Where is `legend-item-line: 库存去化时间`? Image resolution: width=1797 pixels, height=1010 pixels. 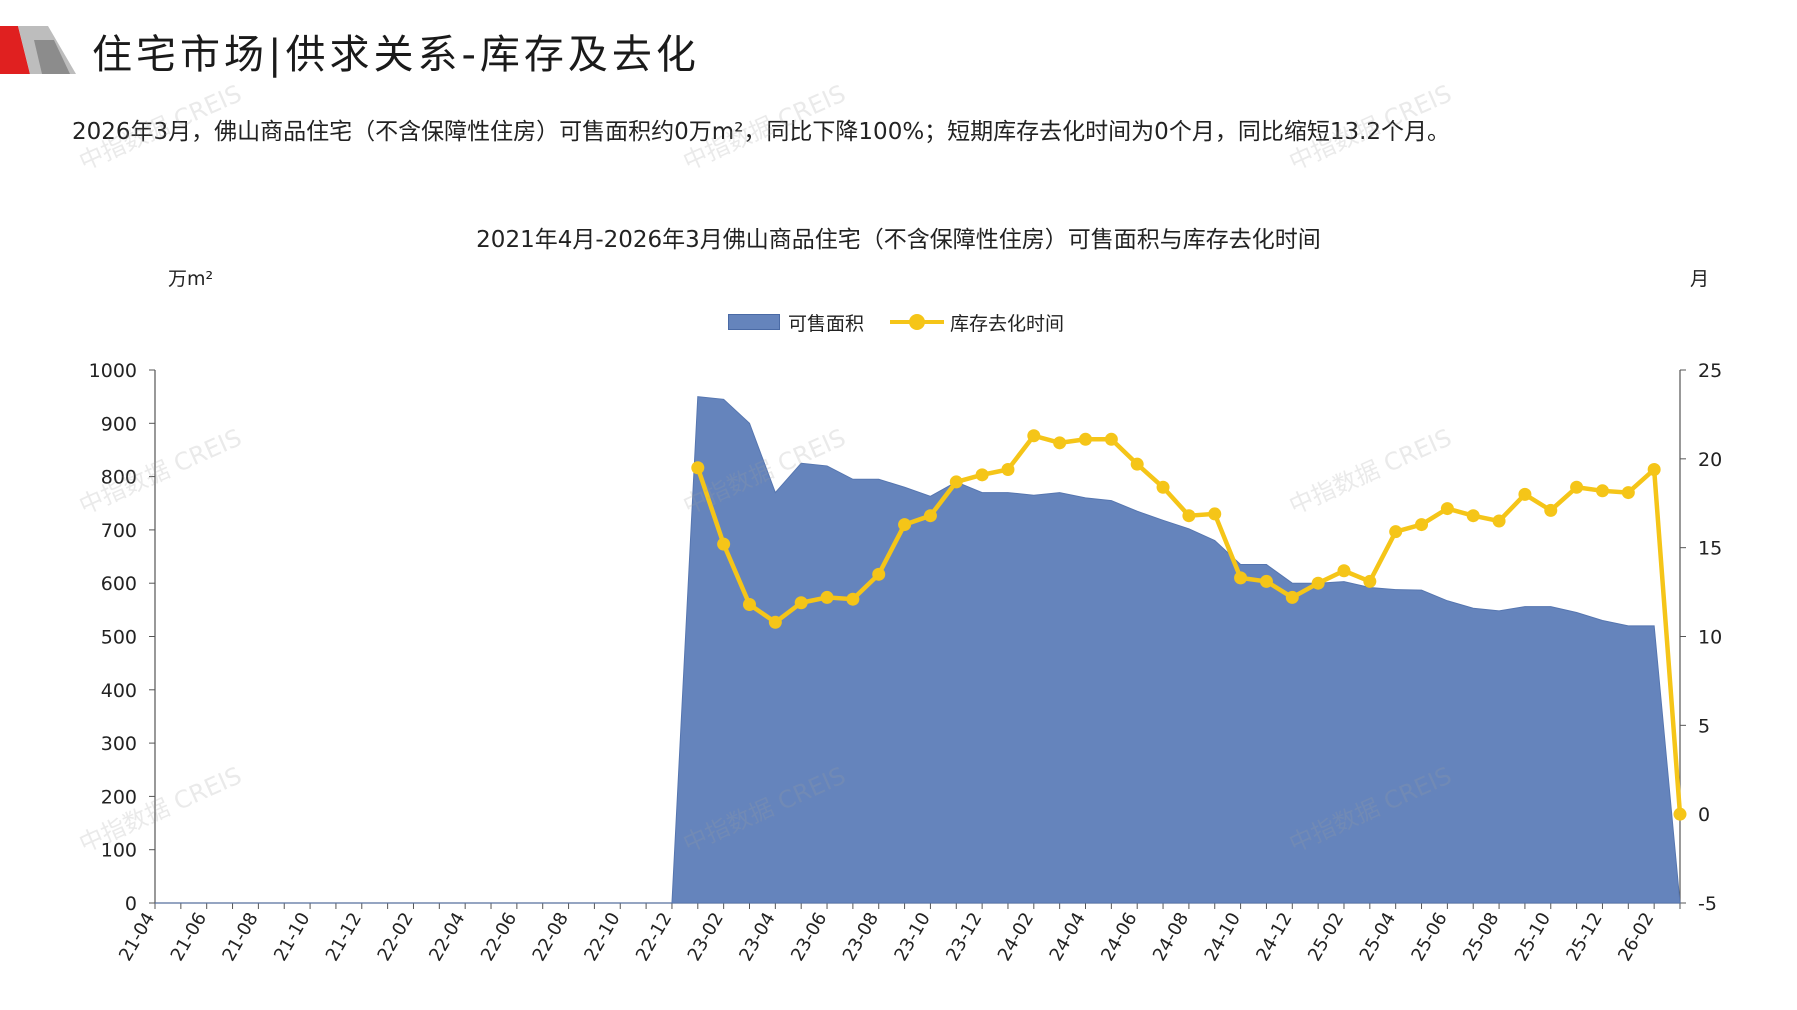
legend-item-line: 库存去化时间 is located at coordinates (977, 322).